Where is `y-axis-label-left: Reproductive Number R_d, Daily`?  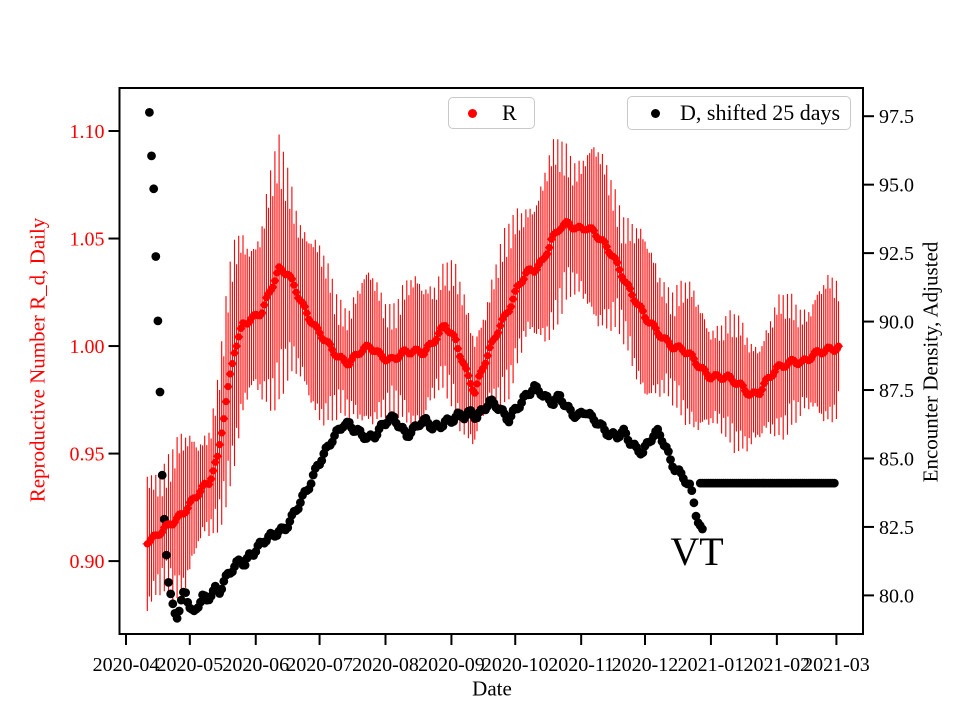 y-axis-label-left: Reproductive Number R_d, Daily is located at coordinates (37, 360).